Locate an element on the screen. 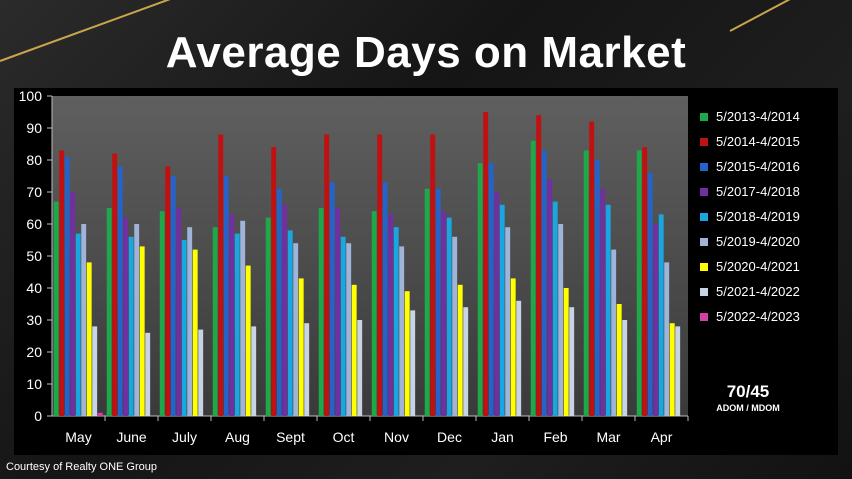 This screenshot has width=852, height=479. legend-label: 5/2019-4/2020 is located at coordinates (758, 241).